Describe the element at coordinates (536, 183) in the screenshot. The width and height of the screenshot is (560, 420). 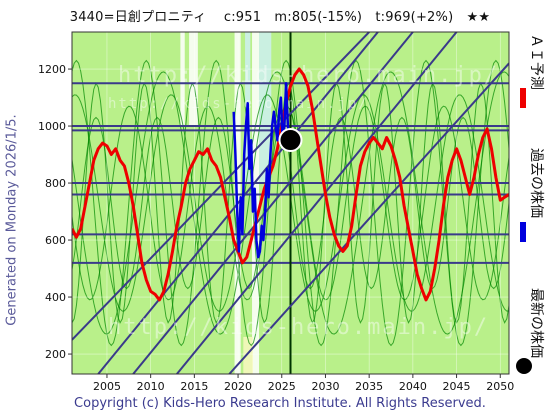
I see `legend-past-label: 過去の株価` at that location.